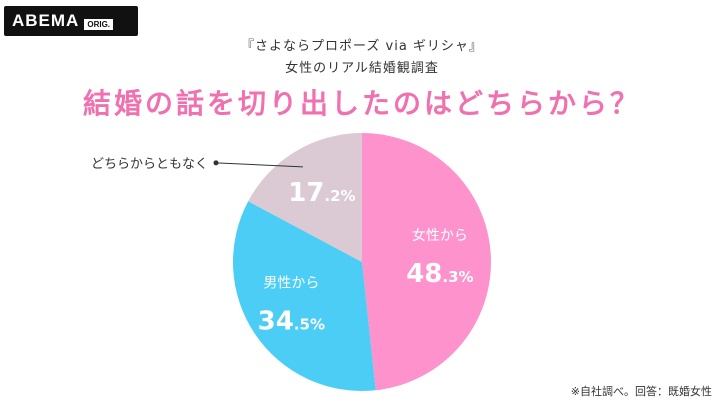 This screenshot has height=407, width=724. I want to click on slice-value-1: 48.3%, so click(439, 274).